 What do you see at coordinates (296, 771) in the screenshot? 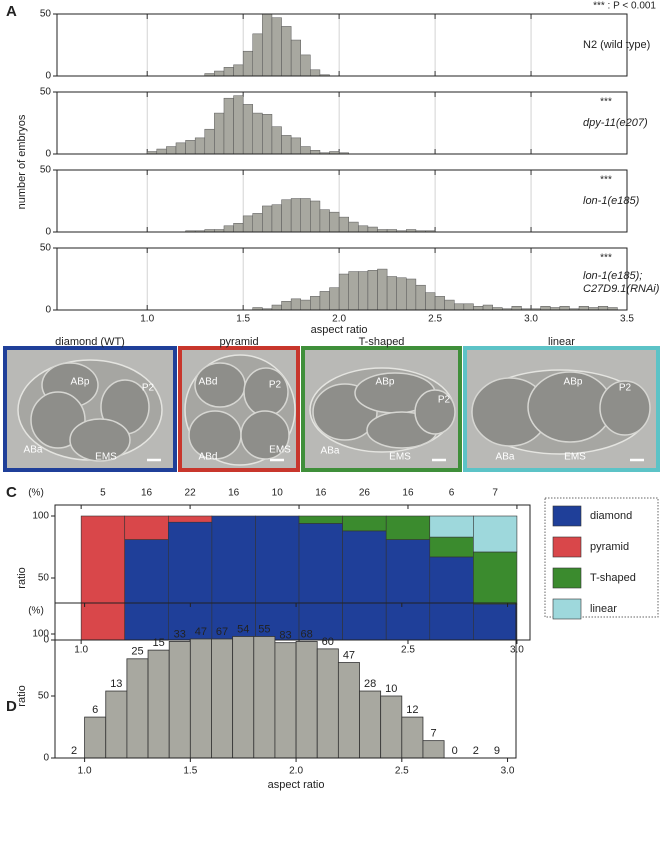
I see `x-tick-label: 2.0` at bounding box center [296, 771].